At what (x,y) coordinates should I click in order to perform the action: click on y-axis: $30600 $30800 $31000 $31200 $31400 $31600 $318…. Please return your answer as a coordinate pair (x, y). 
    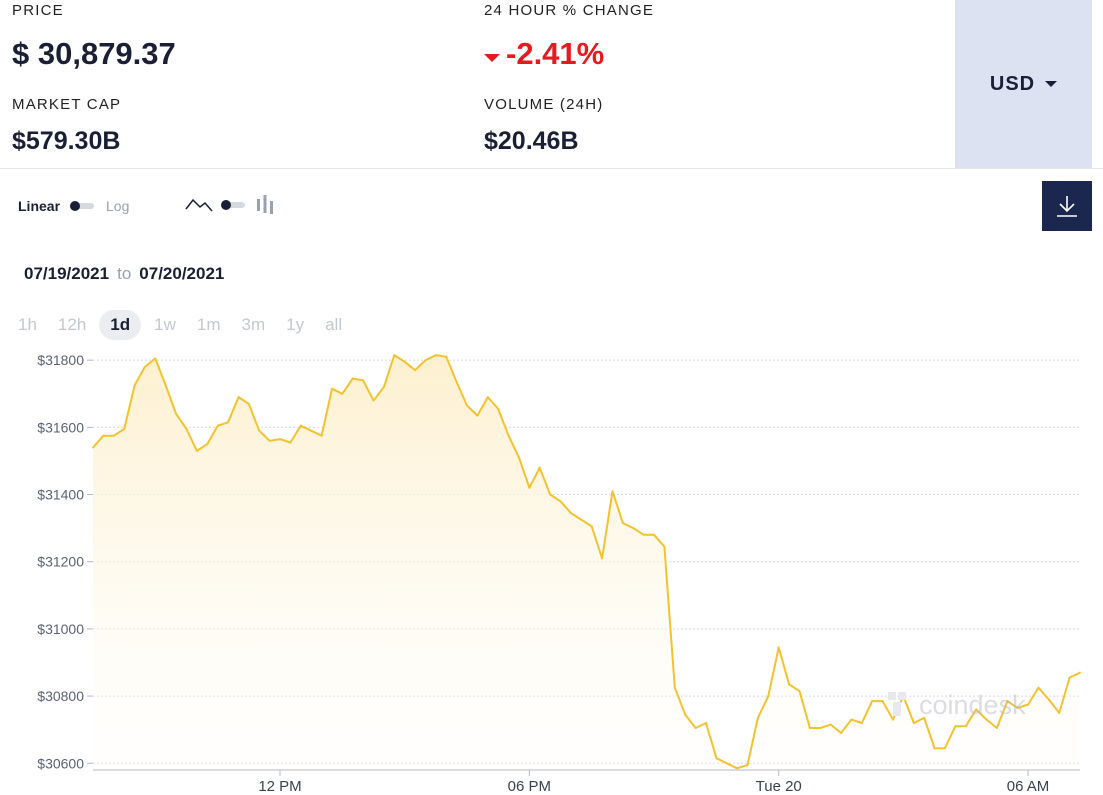
    Looking at the image, I should click on (65, 561).